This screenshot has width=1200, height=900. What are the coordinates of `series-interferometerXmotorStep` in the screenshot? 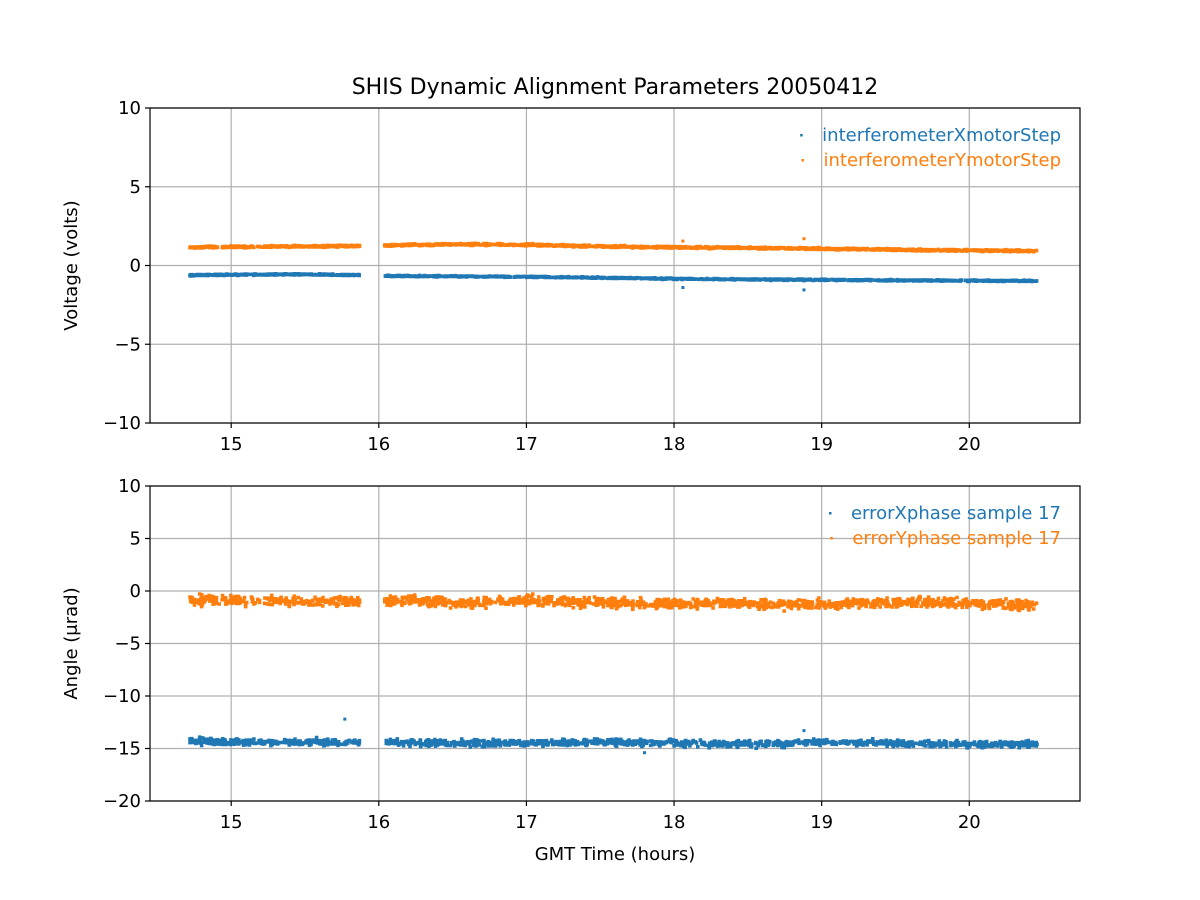 It's located at (613, 282).